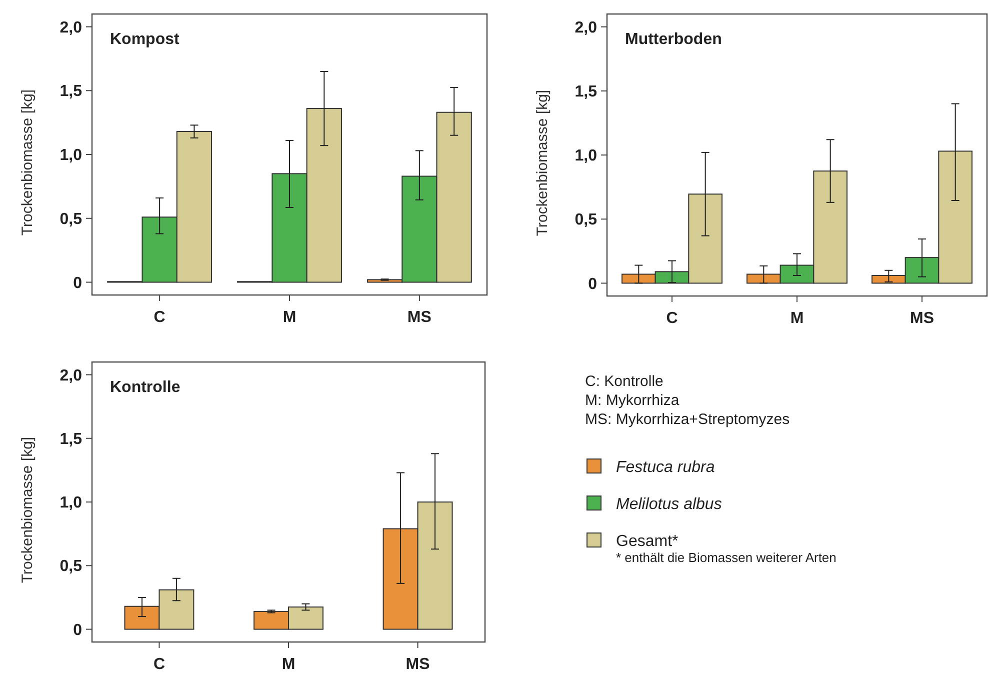  I want to click on text: MS: Mykorrhiza+Streptomyzes, so click(687, 419).